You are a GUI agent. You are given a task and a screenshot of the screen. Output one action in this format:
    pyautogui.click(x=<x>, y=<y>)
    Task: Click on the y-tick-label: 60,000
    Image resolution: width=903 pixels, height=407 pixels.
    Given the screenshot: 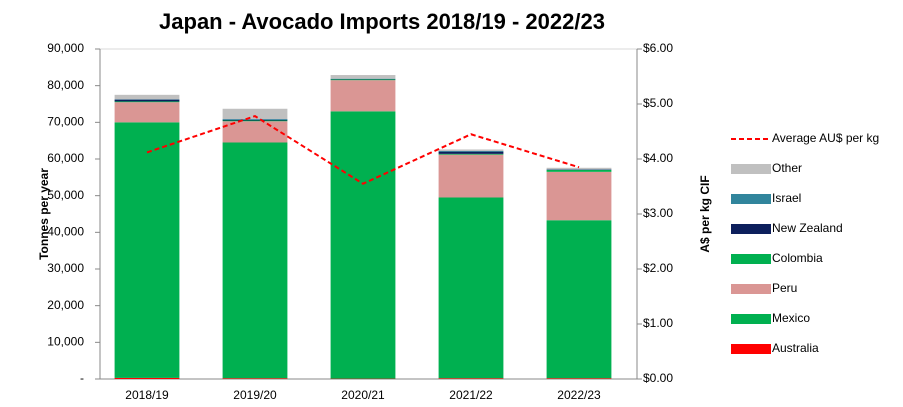 What is the action you would take?
    pyautogui.click(x=65, y=158)
    